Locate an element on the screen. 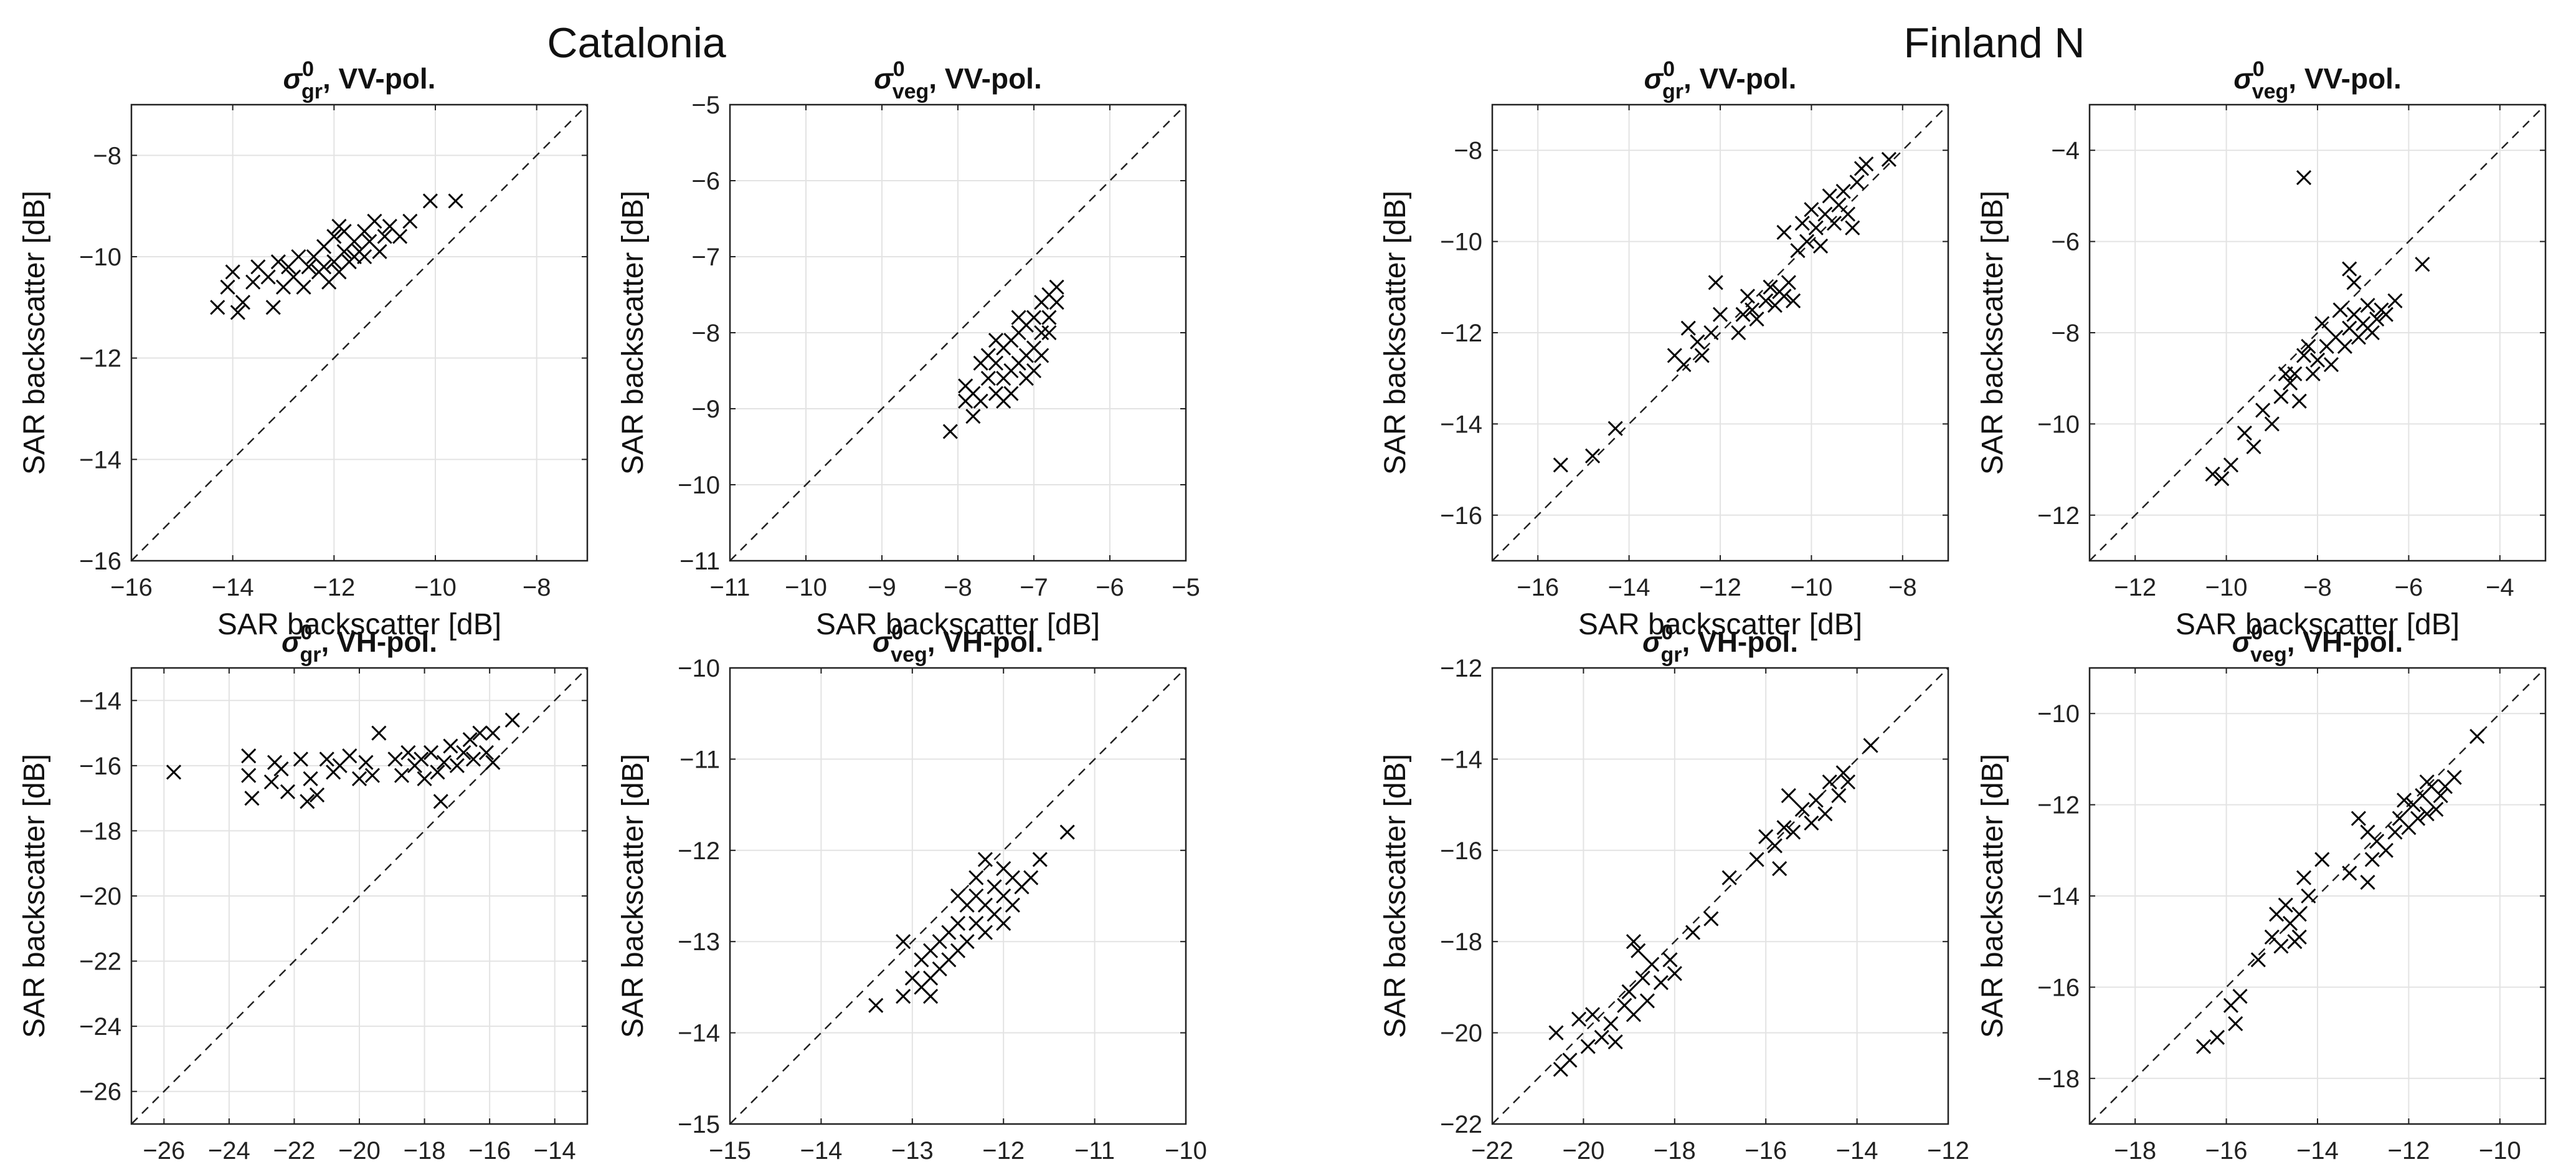 The height and width of the screenshot is (1167, 2576). x-axis-label: SAR backscatter [dB] is located at coordinates (958, 624).